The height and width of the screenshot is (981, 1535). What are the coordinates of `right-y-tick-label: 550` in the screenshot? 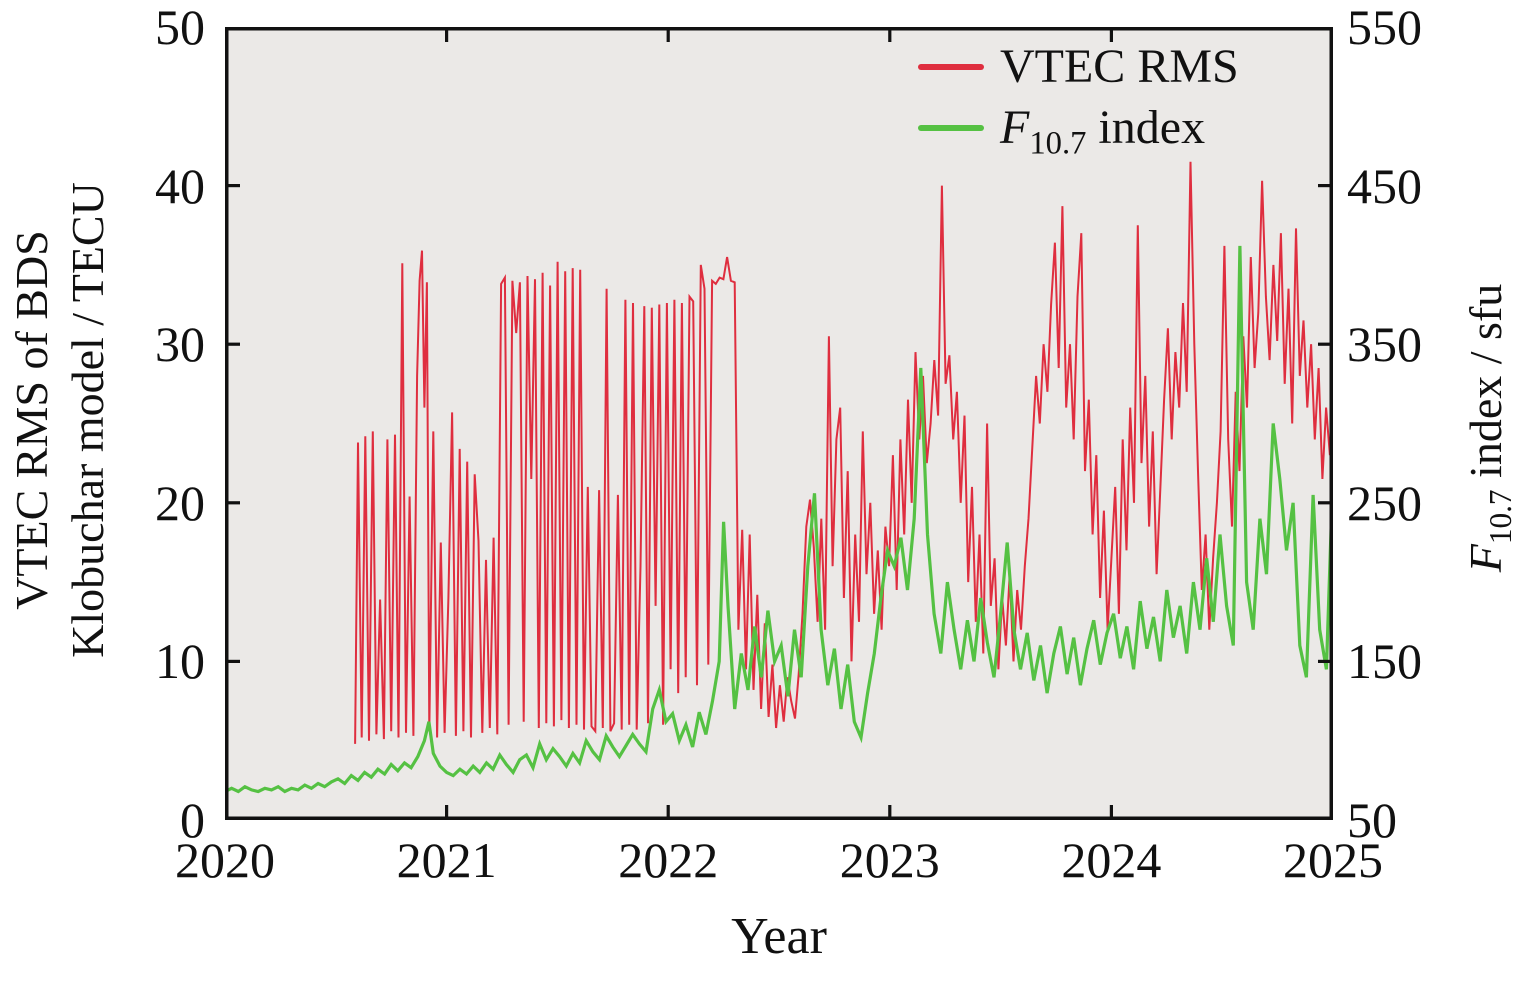 It's located at (1384, 27).